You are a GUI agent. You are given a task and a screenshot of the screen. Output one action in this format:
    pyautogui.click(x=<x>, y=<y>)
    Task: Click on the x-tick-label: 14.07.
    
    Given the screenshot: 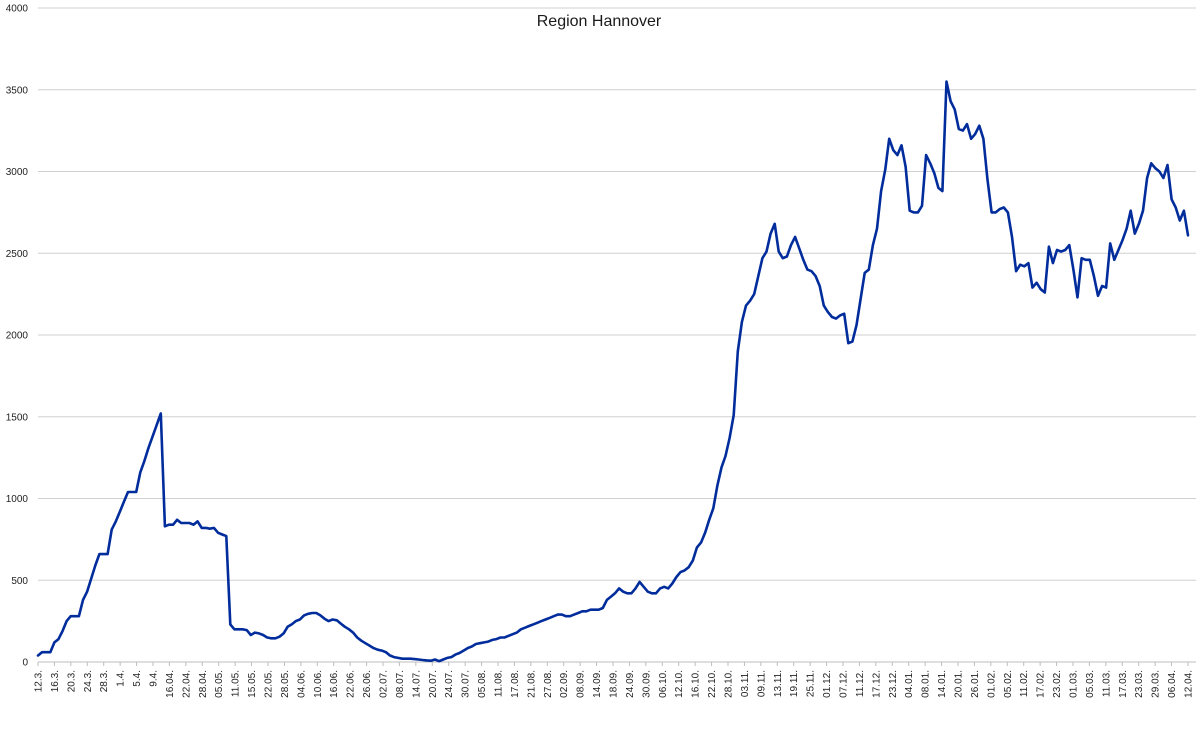 What is the action you would take?
    pyautogui.click(x=416, y=684)
    